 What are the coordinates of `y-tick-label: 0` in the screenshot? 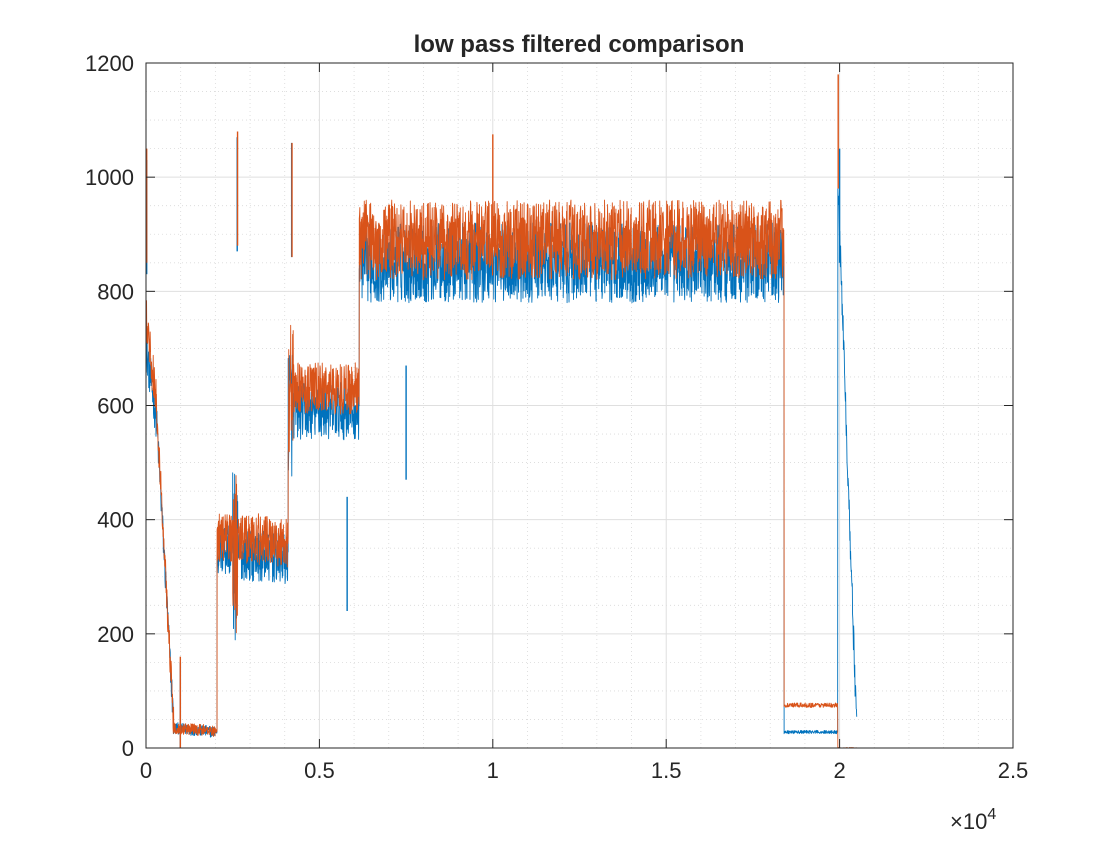 It's located at (128, 748).